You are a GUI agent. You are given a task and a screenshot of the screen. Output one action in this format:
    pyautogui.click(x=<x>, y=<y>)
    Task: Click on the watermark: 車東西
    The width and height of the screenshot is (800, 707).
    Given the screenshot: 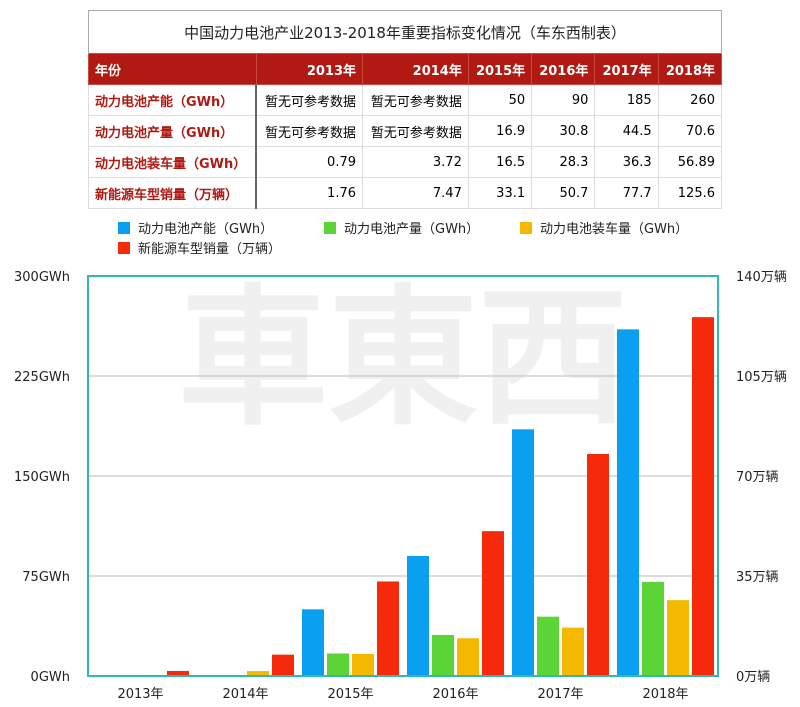 What is the action you would take?
    pyautogui.click(x=403, y=359)
    